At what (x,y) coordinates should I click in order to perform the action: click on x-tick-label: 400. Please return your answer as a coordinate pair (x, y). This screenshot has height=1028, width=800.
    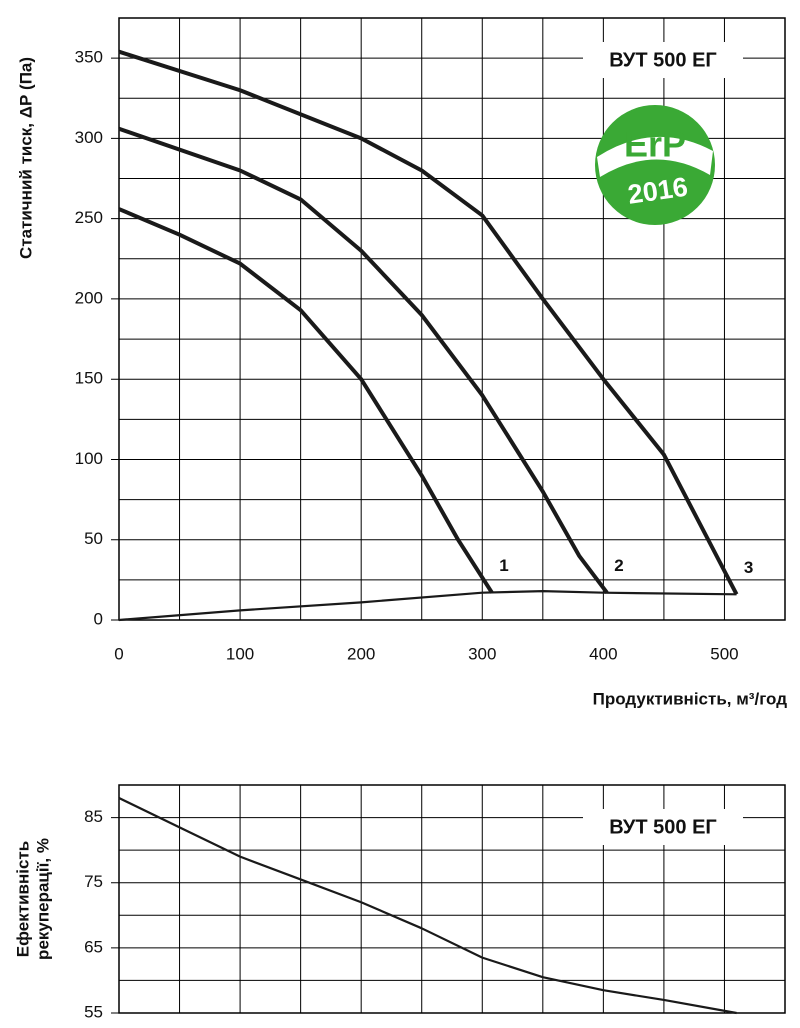
    Looking at the image, I should click on (603, 653).